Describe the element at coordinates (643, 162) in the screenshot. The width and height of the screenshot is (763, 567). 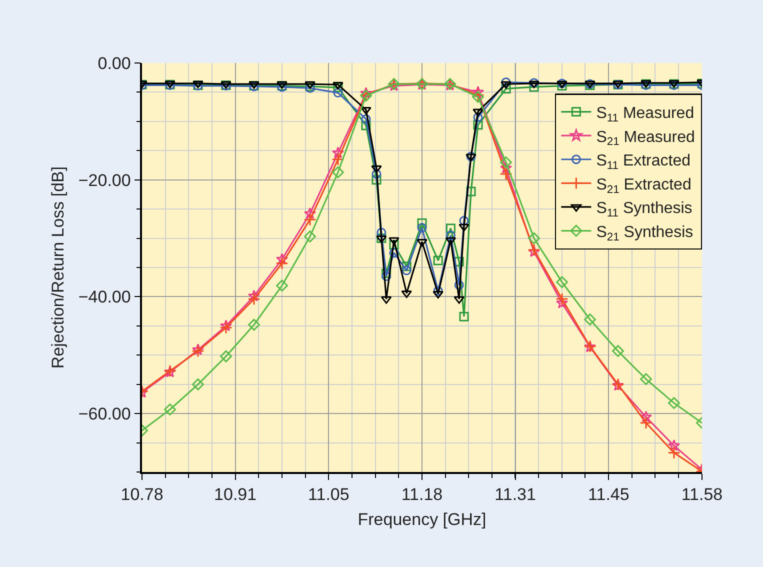
I see `legend-label: S$_{11}$ Extracted` at that location.